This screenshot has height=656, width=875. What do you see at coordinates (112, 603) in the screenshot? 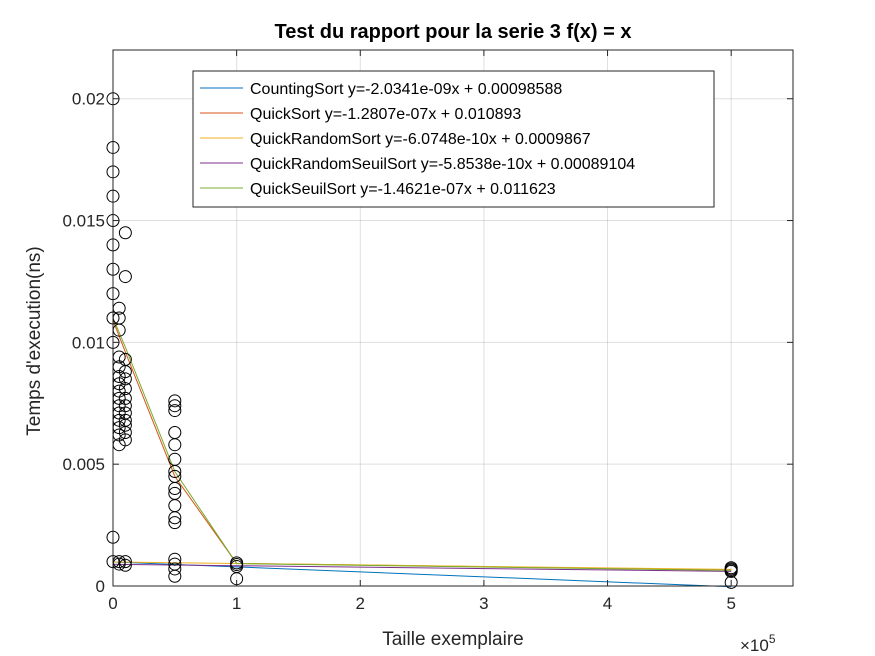
I see `x-tick-label: 0` at bounding box center [112, 603].